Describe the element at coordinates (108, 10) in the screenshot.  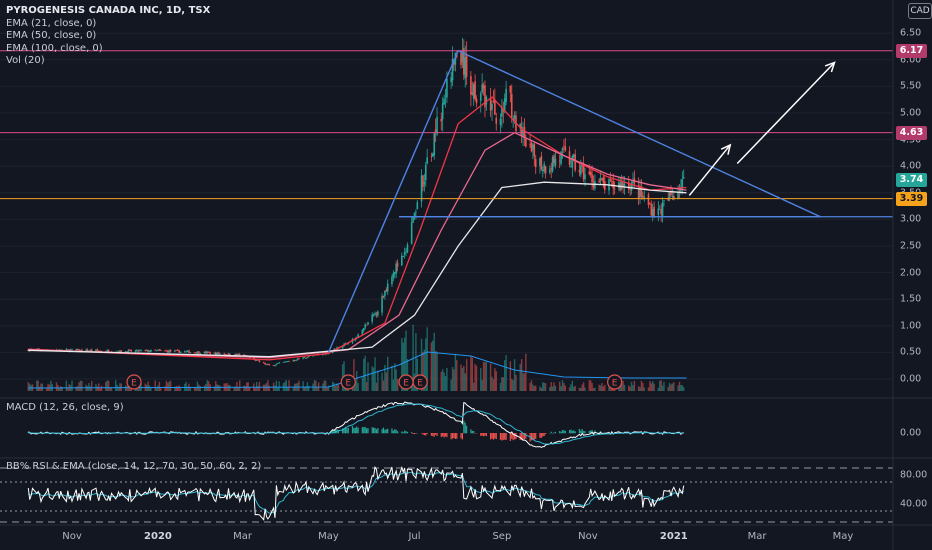
I see `symbol-title: PYROGENESIS CANADA INC, 1D, TSX` at that location.